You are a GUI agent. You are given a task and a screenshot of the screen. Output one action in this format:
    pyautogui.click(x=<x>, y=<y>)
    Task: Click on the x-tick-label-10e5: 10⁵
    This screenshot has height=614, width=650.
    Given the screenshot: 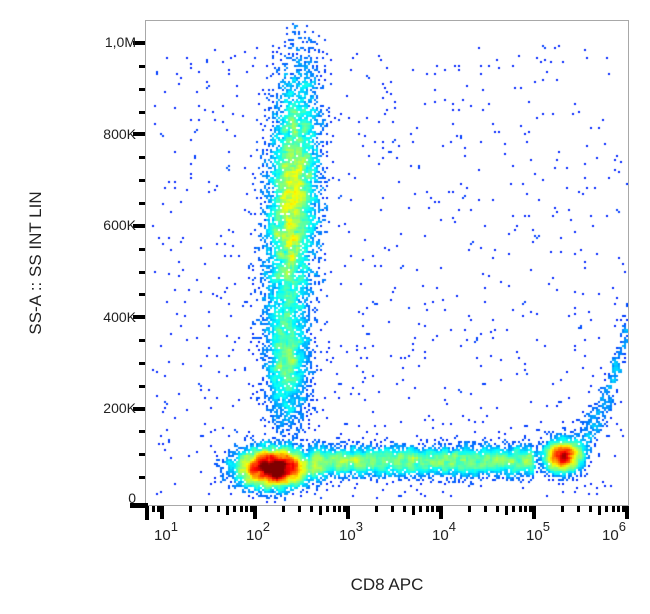 What is the action you would take?
    pyautogui.click(x=538, y=531)
    